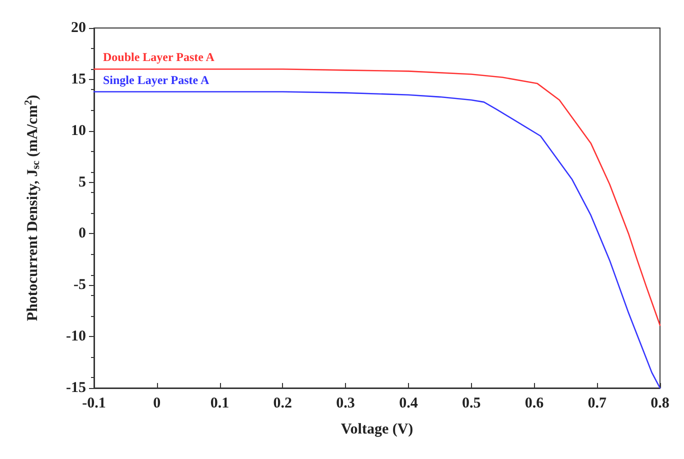 The height and width of the screenshot is (459, 684). I want to click on y-tick-label: 20, so click(78, 28).